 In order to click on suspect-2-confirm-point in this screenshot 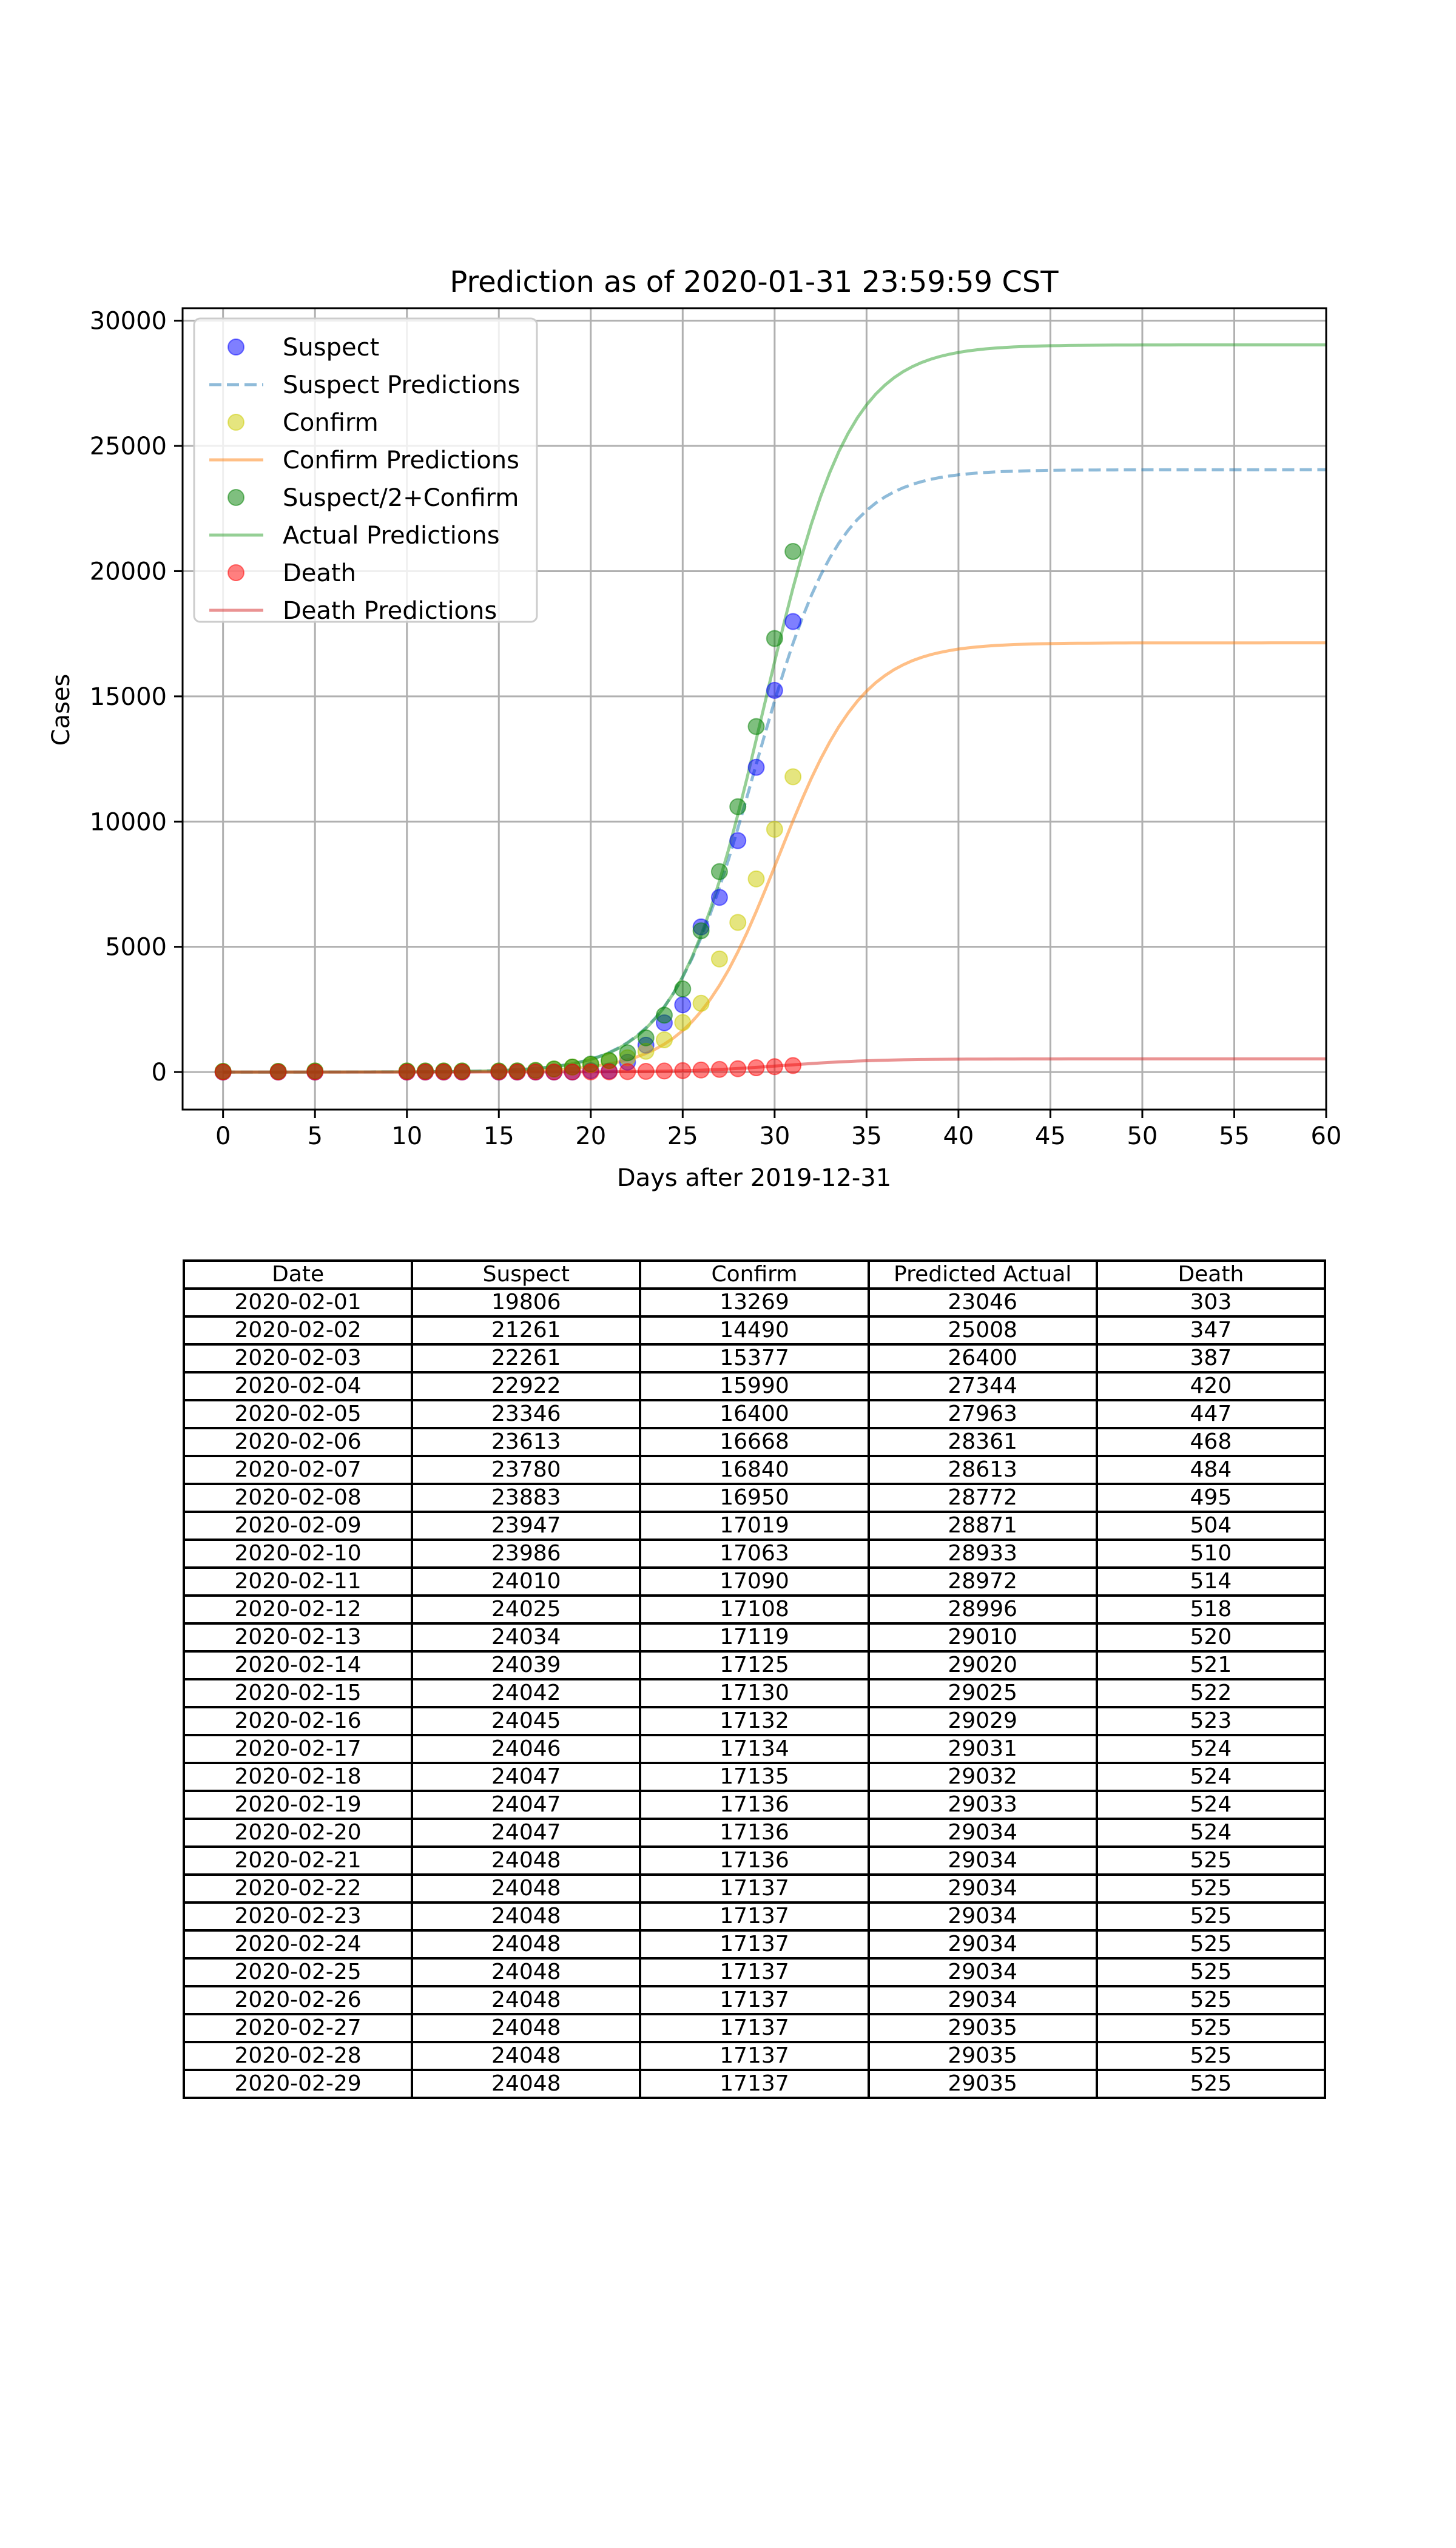, I will do `click(664, 1015)`.